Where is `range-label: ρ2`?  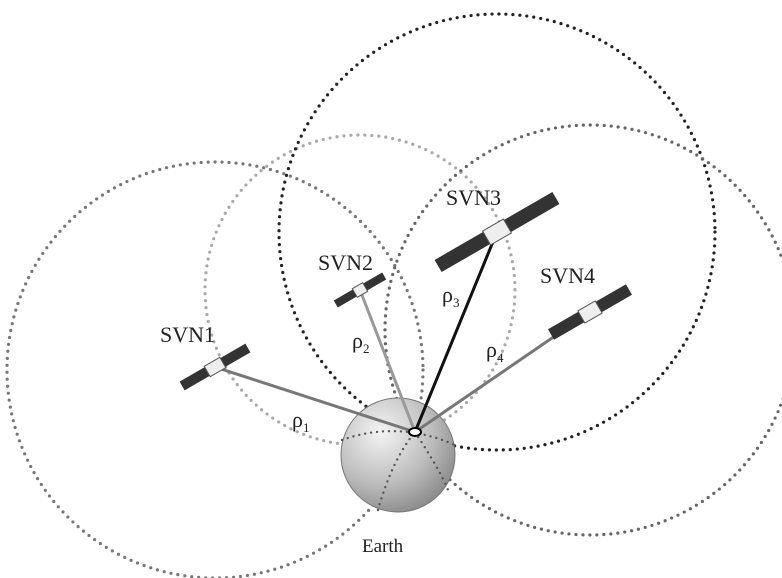
range-label: ρ2 is located at coordinates (360, 342).